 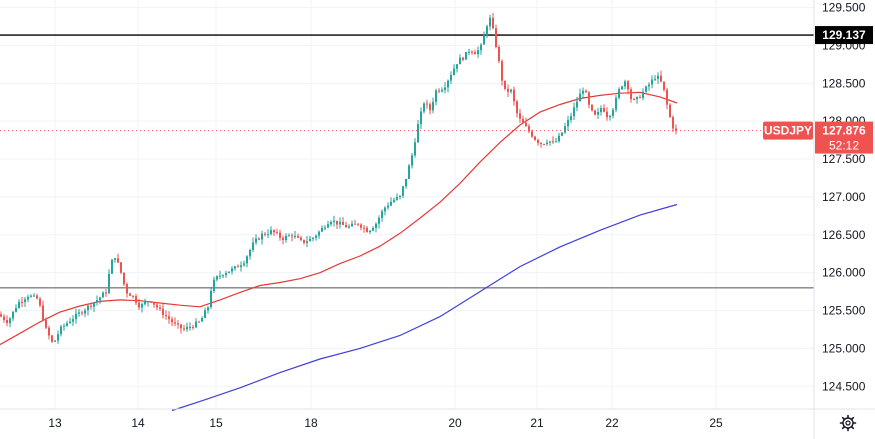 What do you see at coordinates (311, 423) in the screenshot?
I see `time-tick-label: 18` at bounding box center [311, 423].